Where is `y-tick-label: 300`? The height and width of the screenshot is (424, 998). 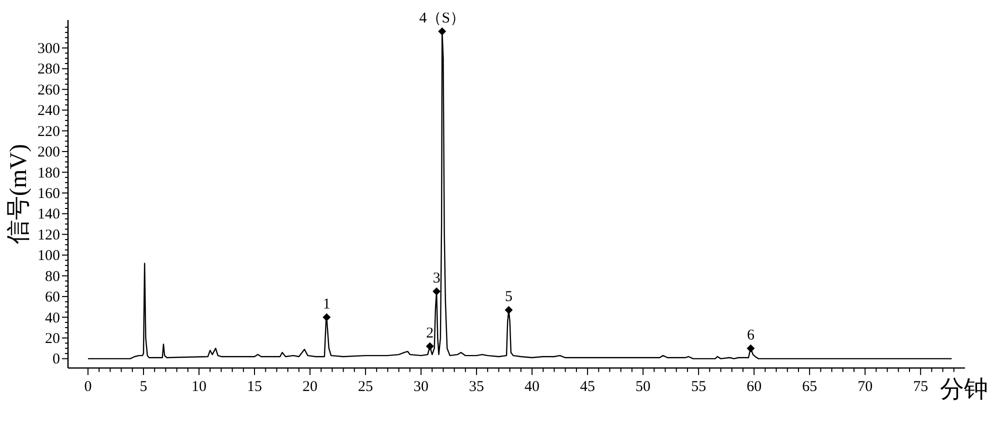 y-tick-label: 300 is located at coordinates (49, 48).